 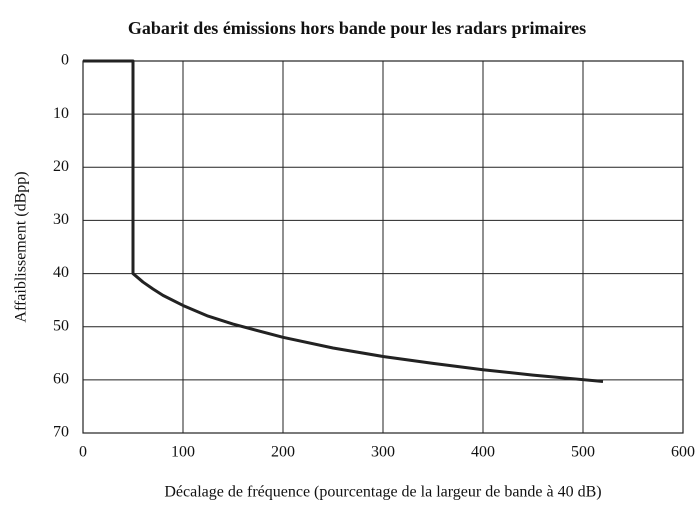 What do you see at coordinates (283, 452) in the screenshot?
I see `x-tick-label: 200` at bounding box center [283, 452].